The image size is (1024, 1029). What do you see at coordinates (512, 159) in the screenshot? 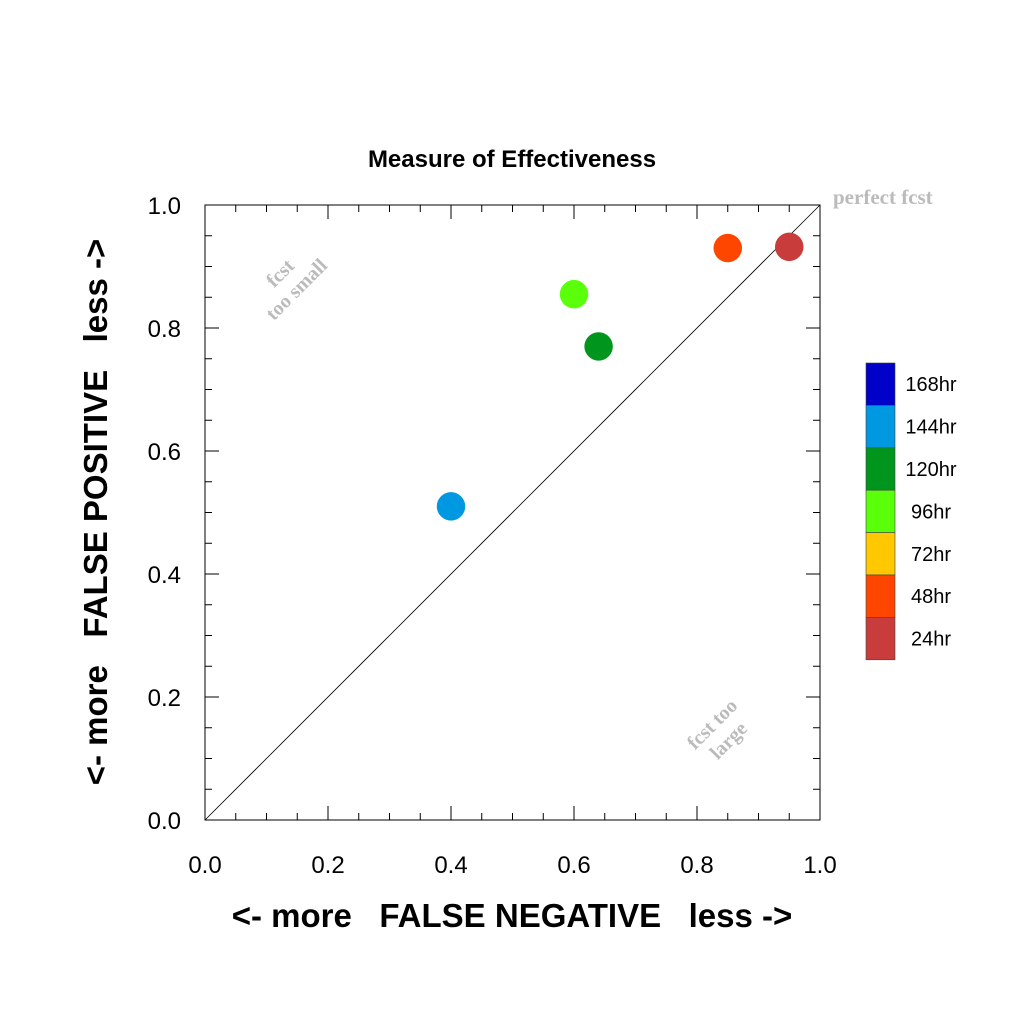
I see `chart-title: Measure of Effectiveness` at bounding box center [512, 159].